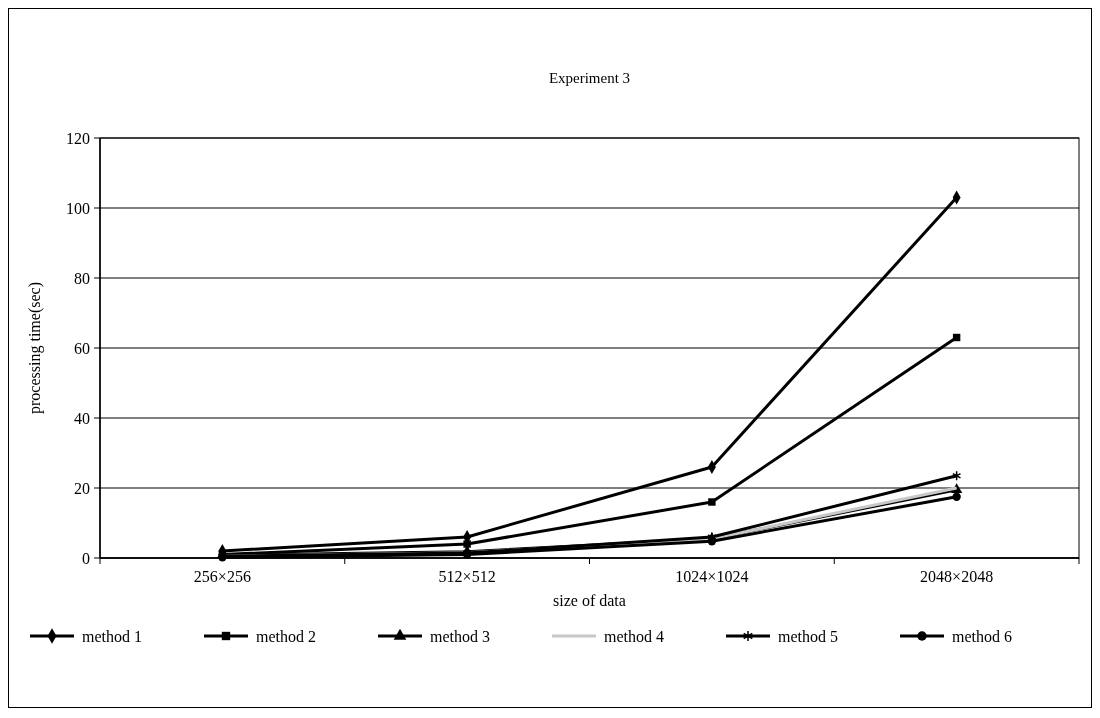 The height and width of the screenshot is (718, 1100). I want to click on x-tick-label: 256×256, so click(222, 576).